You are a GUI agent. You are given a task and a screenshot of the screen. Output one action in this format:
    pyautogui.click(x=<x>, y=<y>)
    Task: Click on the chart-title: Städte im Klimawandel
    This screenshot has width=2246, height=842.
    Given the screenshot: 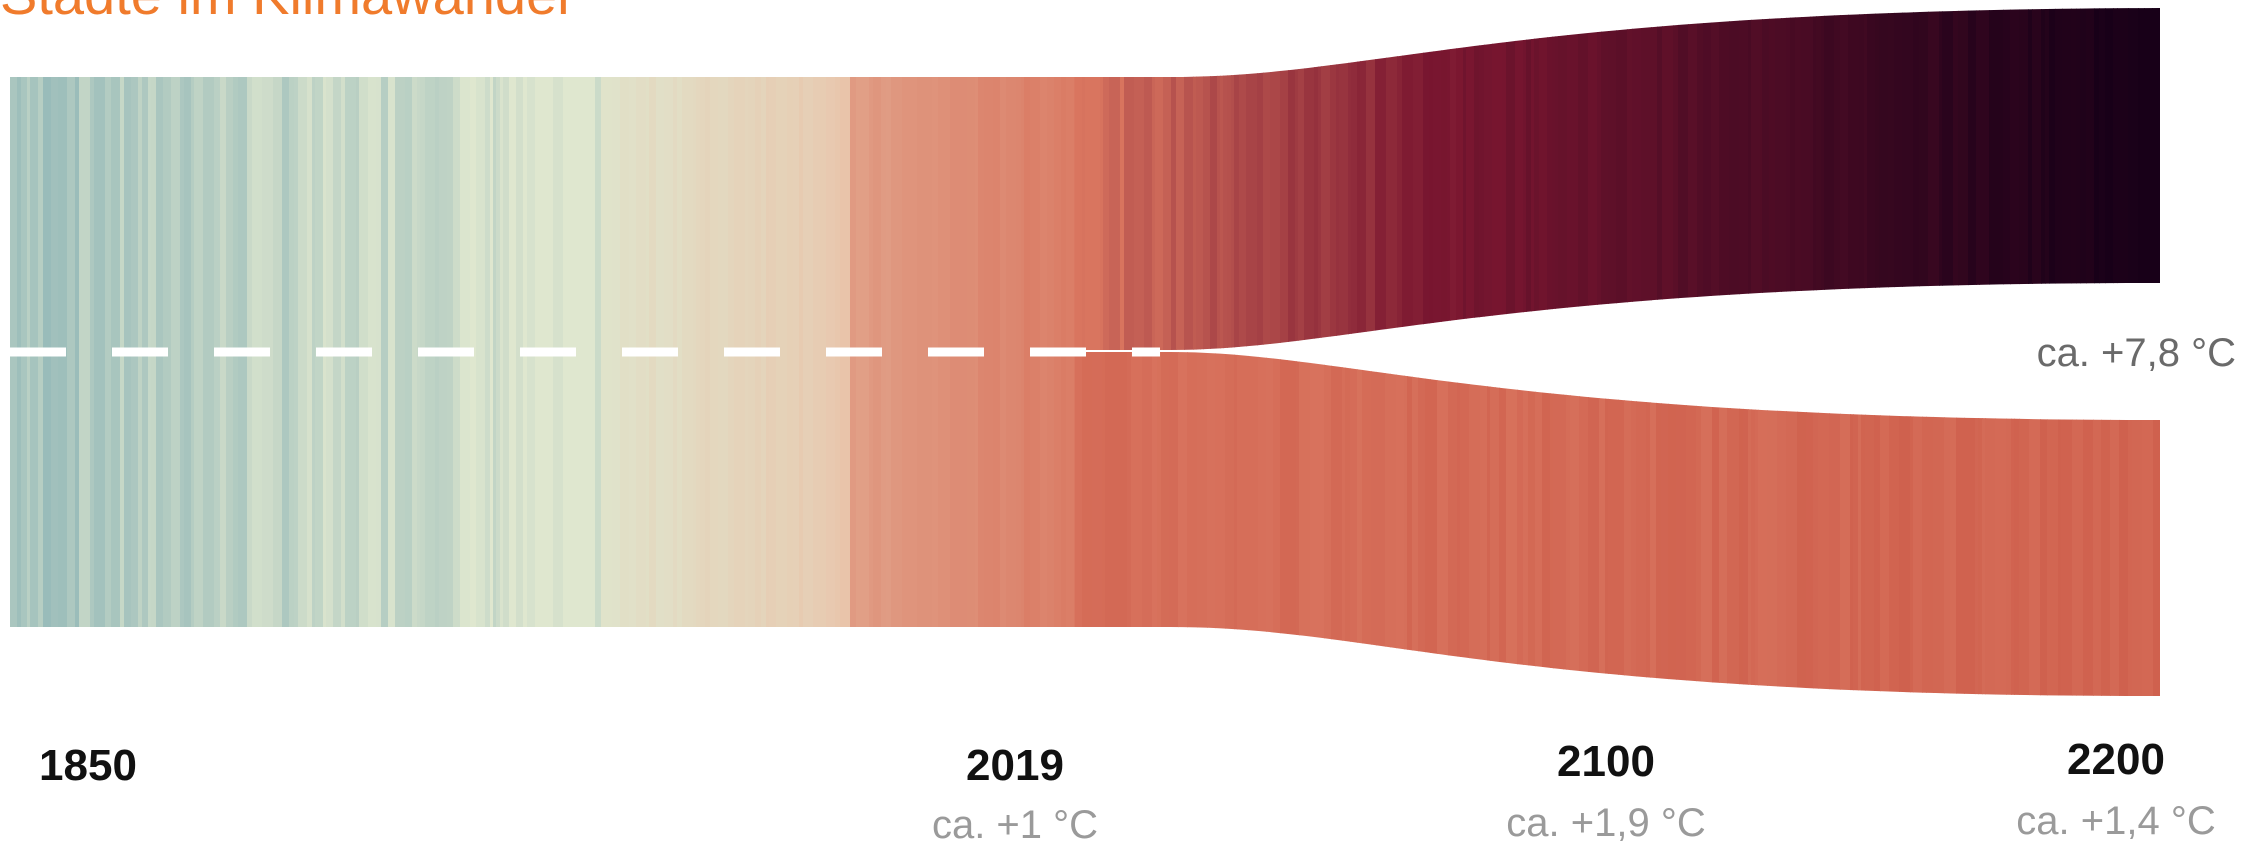 What is the action you would take?
    pyautogui.click(x=285, y=13)
    